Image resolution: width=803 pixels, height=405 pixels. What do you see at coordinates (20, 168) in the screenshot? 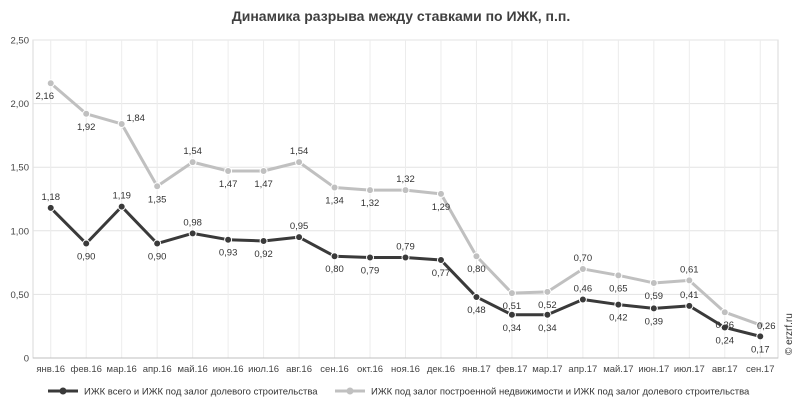
I see `y-tick-label: 1,50` at bounding box center [20, 168].